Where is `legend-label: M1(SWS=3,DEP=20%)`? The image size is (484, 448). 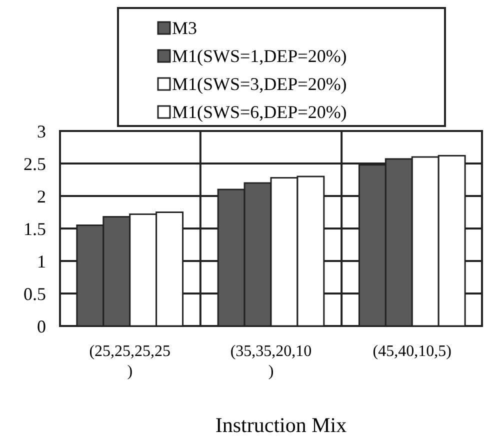
legend-label: M1(SWS=3,DEP=20%) is located at coordinates (259, 84).